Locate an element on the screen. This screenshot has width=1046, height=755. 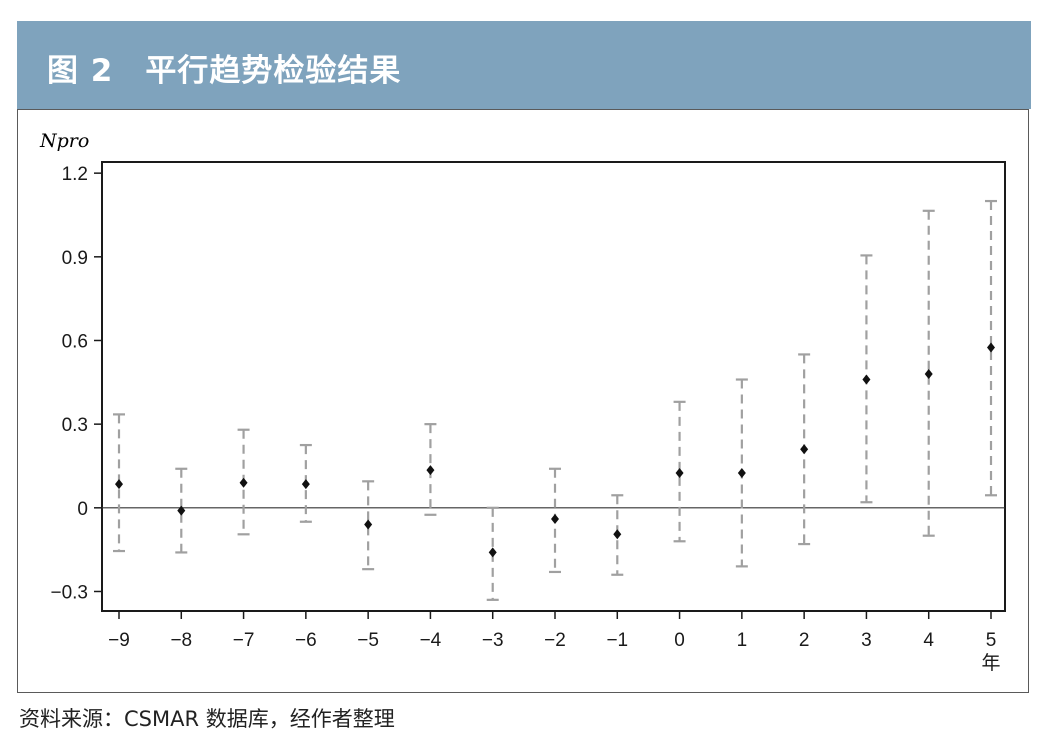
x-tick-label: 4 is located at coordinates (928, 640).